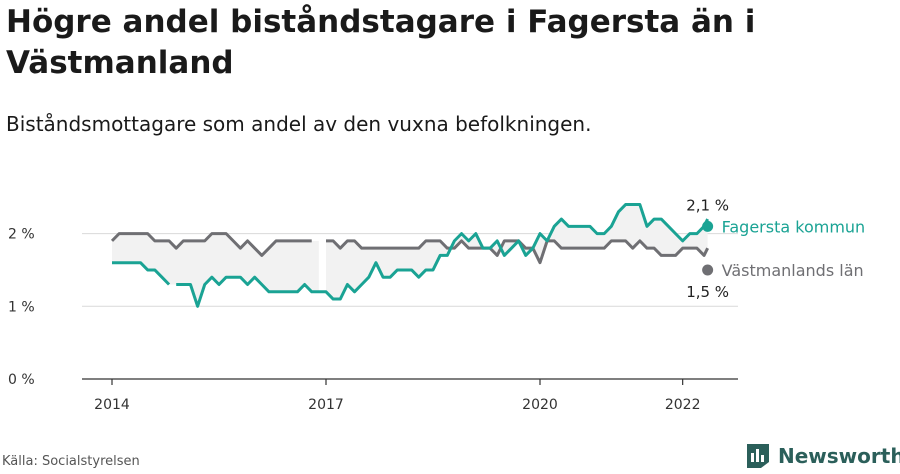 The image size is (900, 474). I want to click on x-axis: 2014 2017 2020 2022, so click(410, 395).